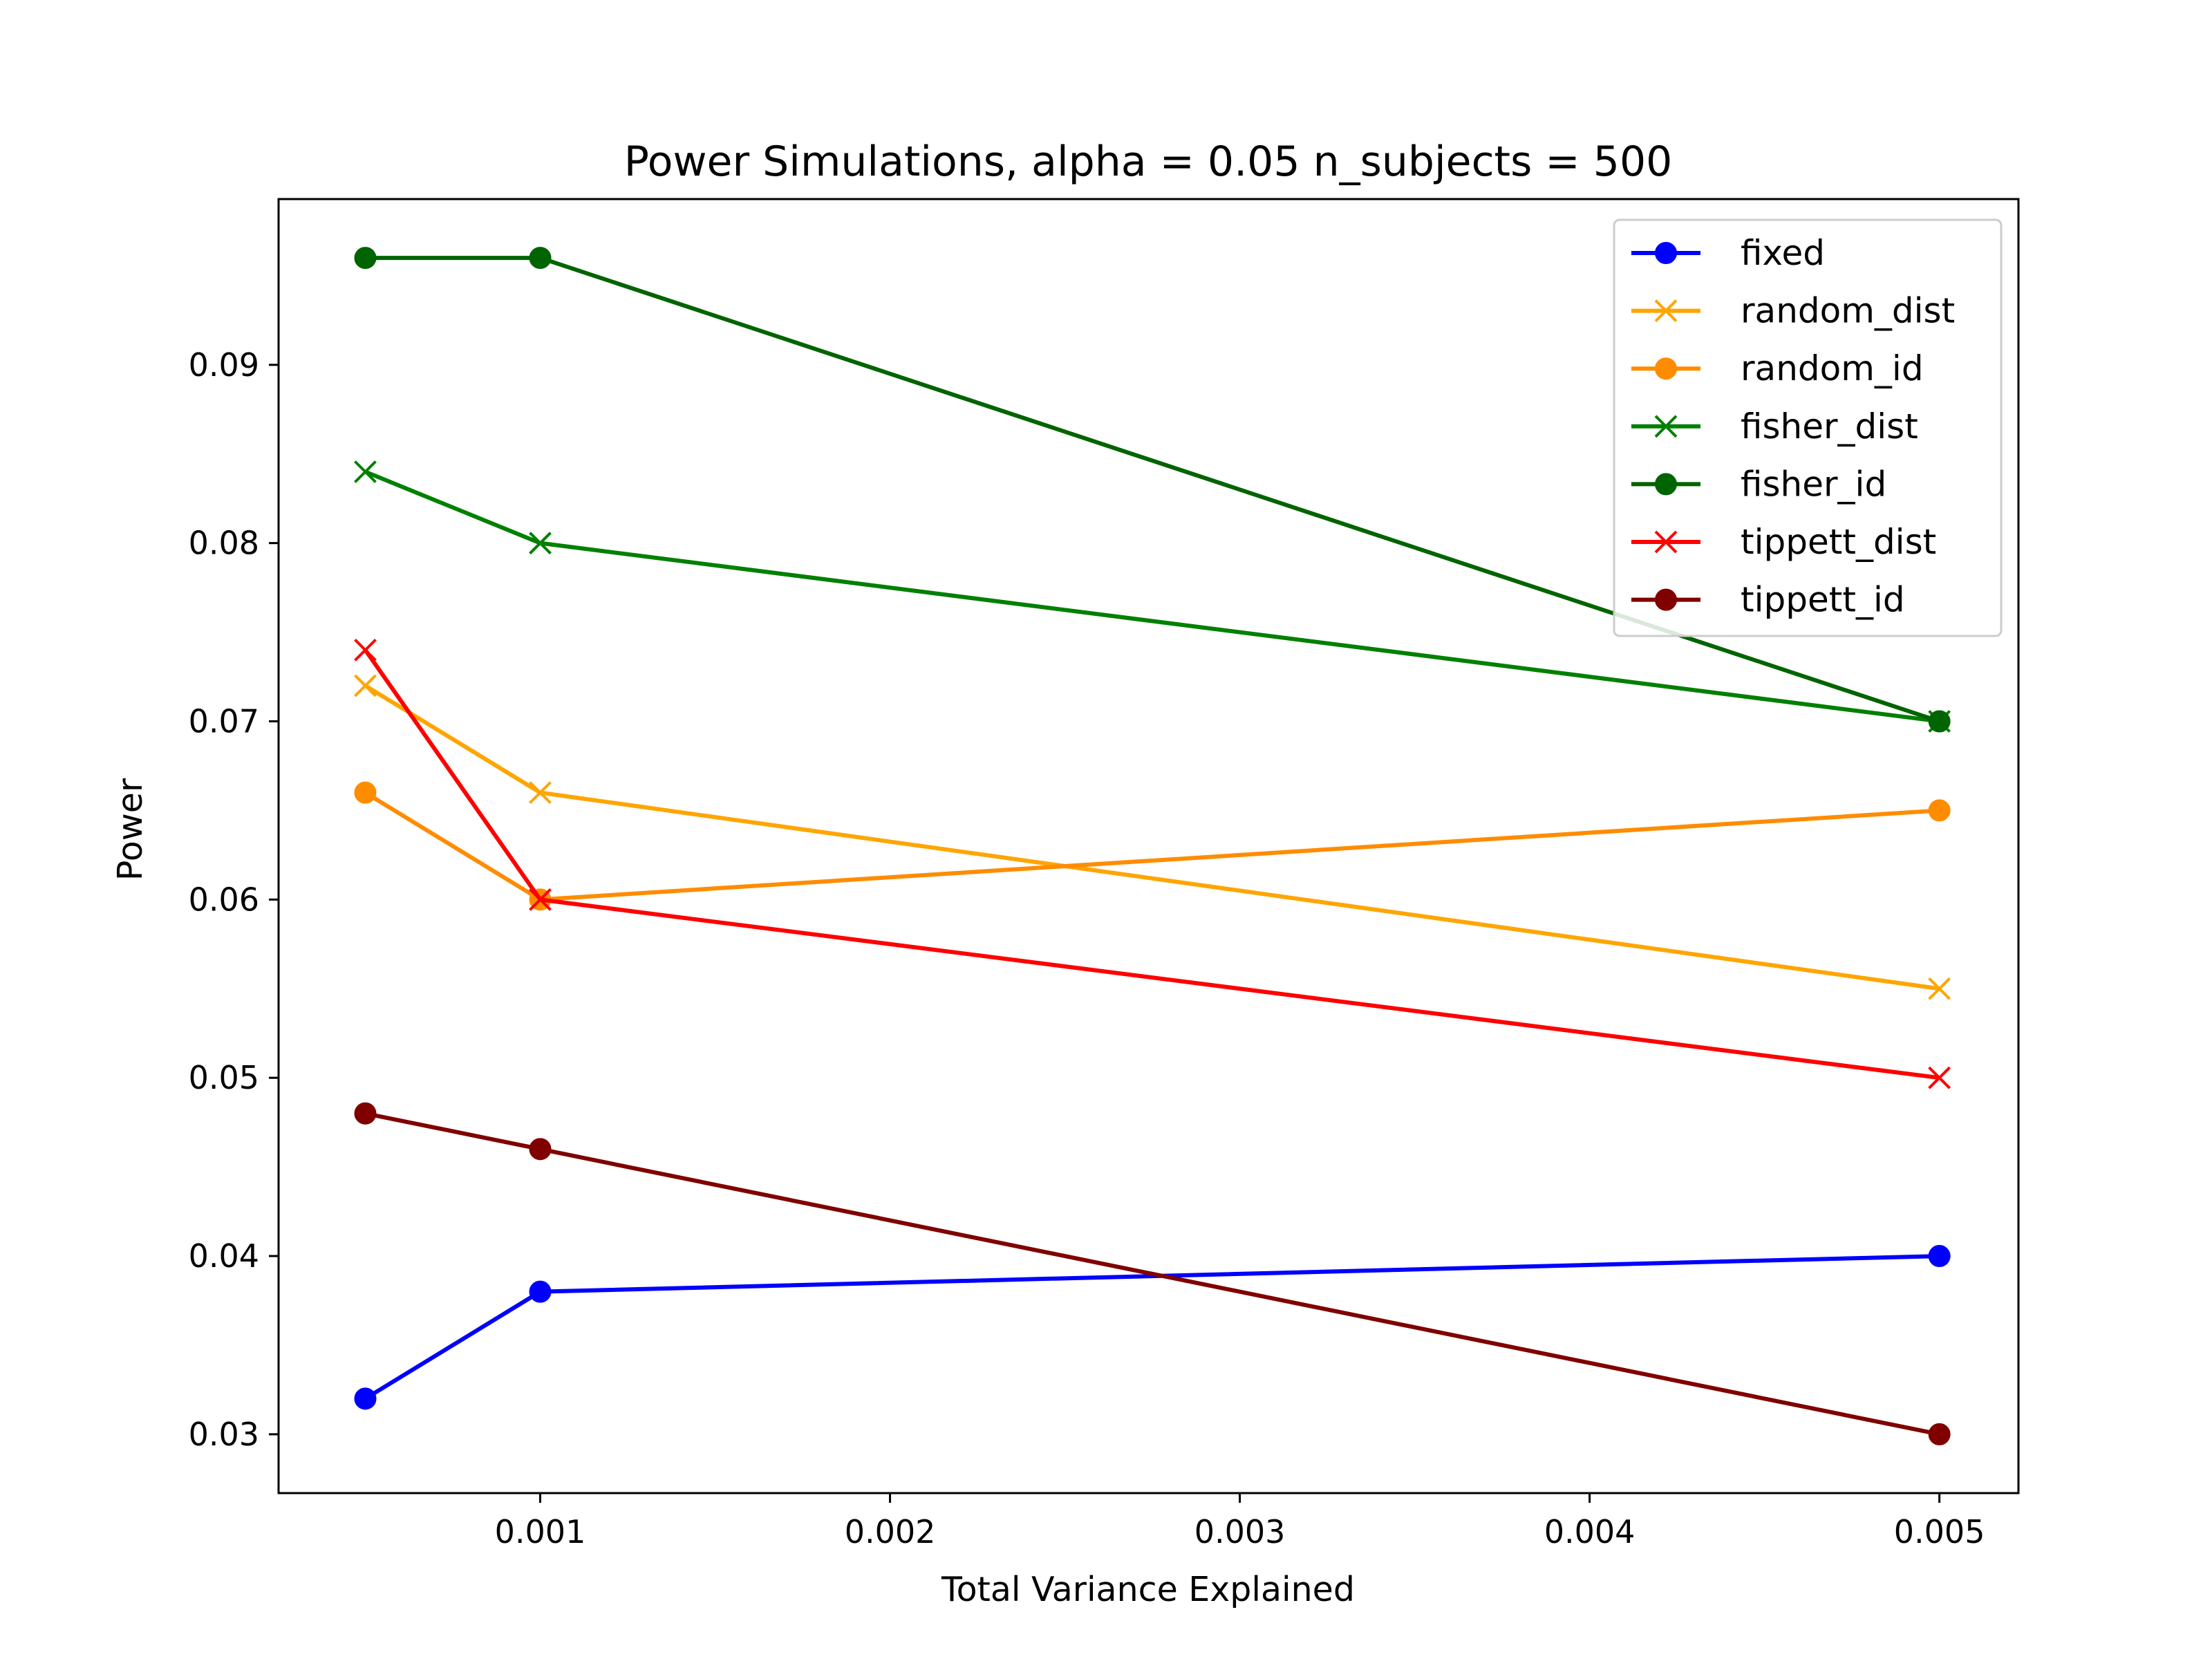  What do you see at coordinates (224, 543) in the screenshot?
I see `y-tick-label: 0.08` at bounding box center [224, 543].